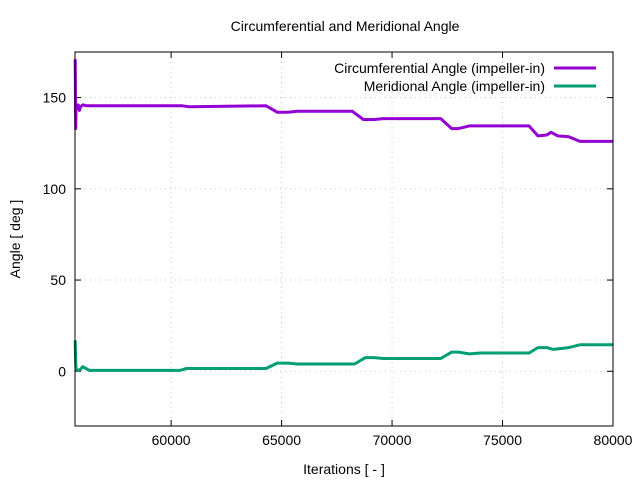 The image size is (640, 485). What do you see at coordinates (454, 86) in the screenshot?
I see `legend-label-1: Meridional Angle (impeller-in)` at bounding box center [454, 86].